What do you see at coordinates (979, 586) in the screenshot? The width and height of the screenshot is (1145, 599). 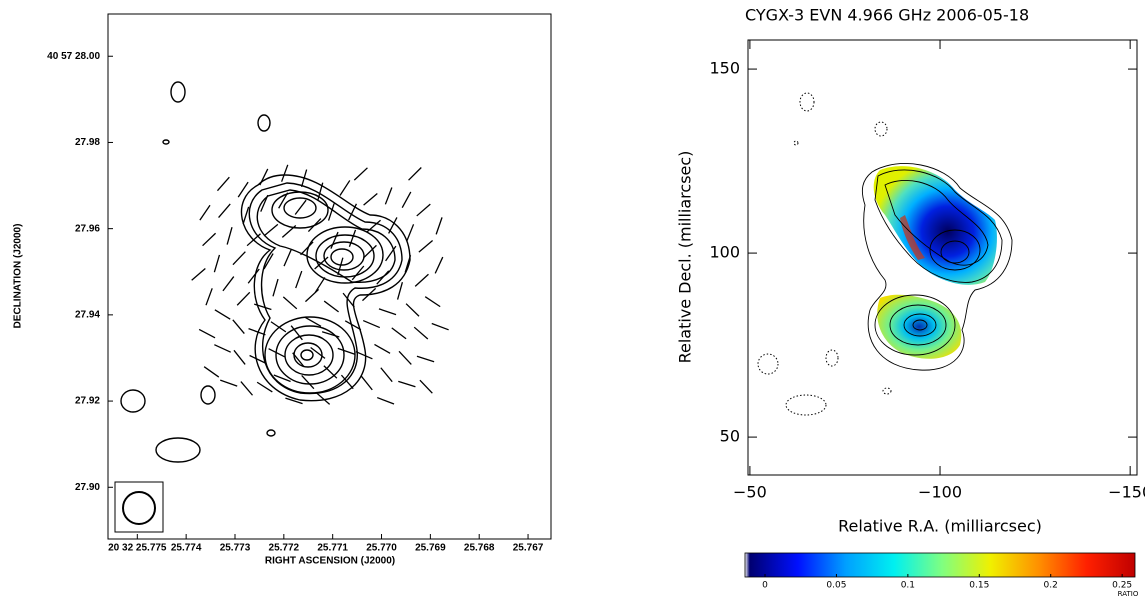 I see `colorbar-tick-label: 0.15` at bounding box center [979, 586].